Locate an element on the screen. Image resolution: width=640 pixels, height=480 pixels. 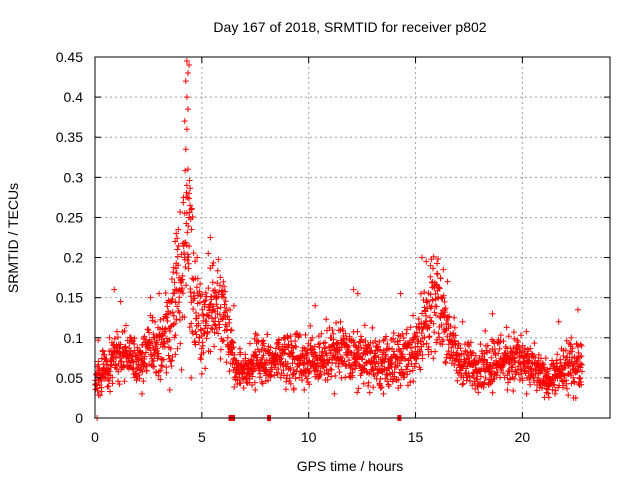
y-tick-label: 0.3 is located at coordinates (74, 177).